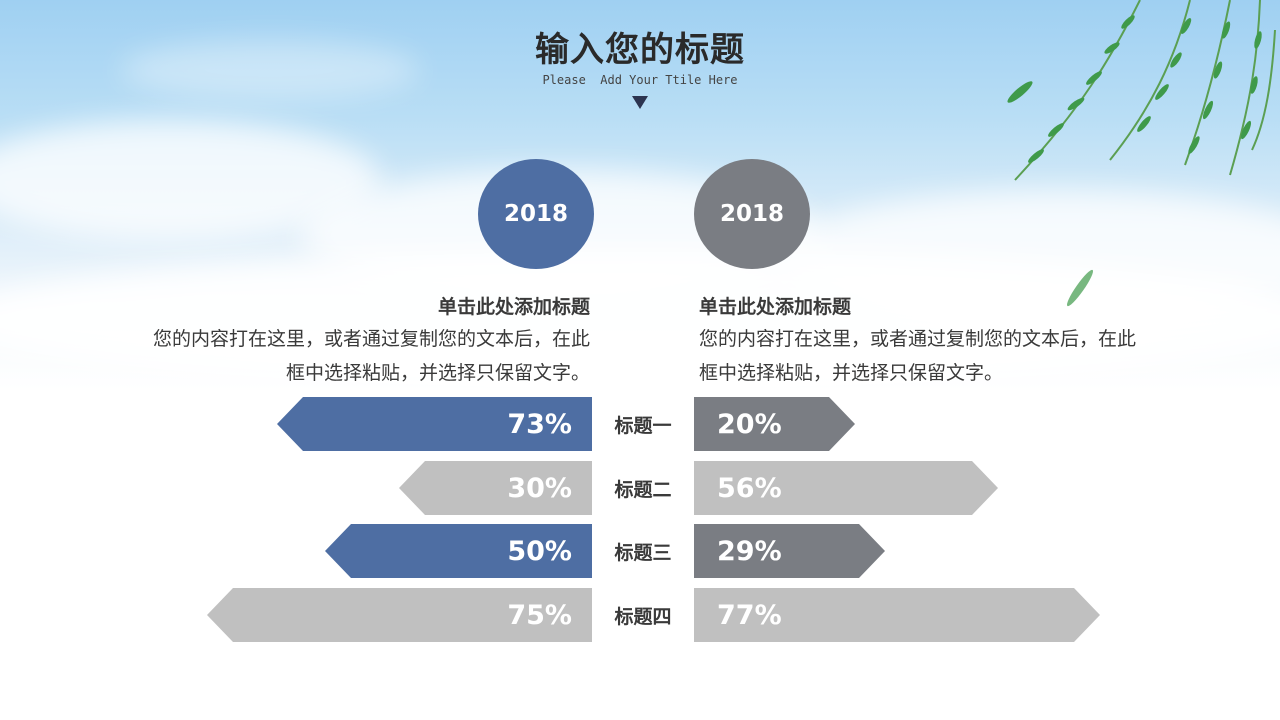  Describe the element at coordinates (495, 488) in the screenshot. I see `left-value-bar: 30%` at that location.